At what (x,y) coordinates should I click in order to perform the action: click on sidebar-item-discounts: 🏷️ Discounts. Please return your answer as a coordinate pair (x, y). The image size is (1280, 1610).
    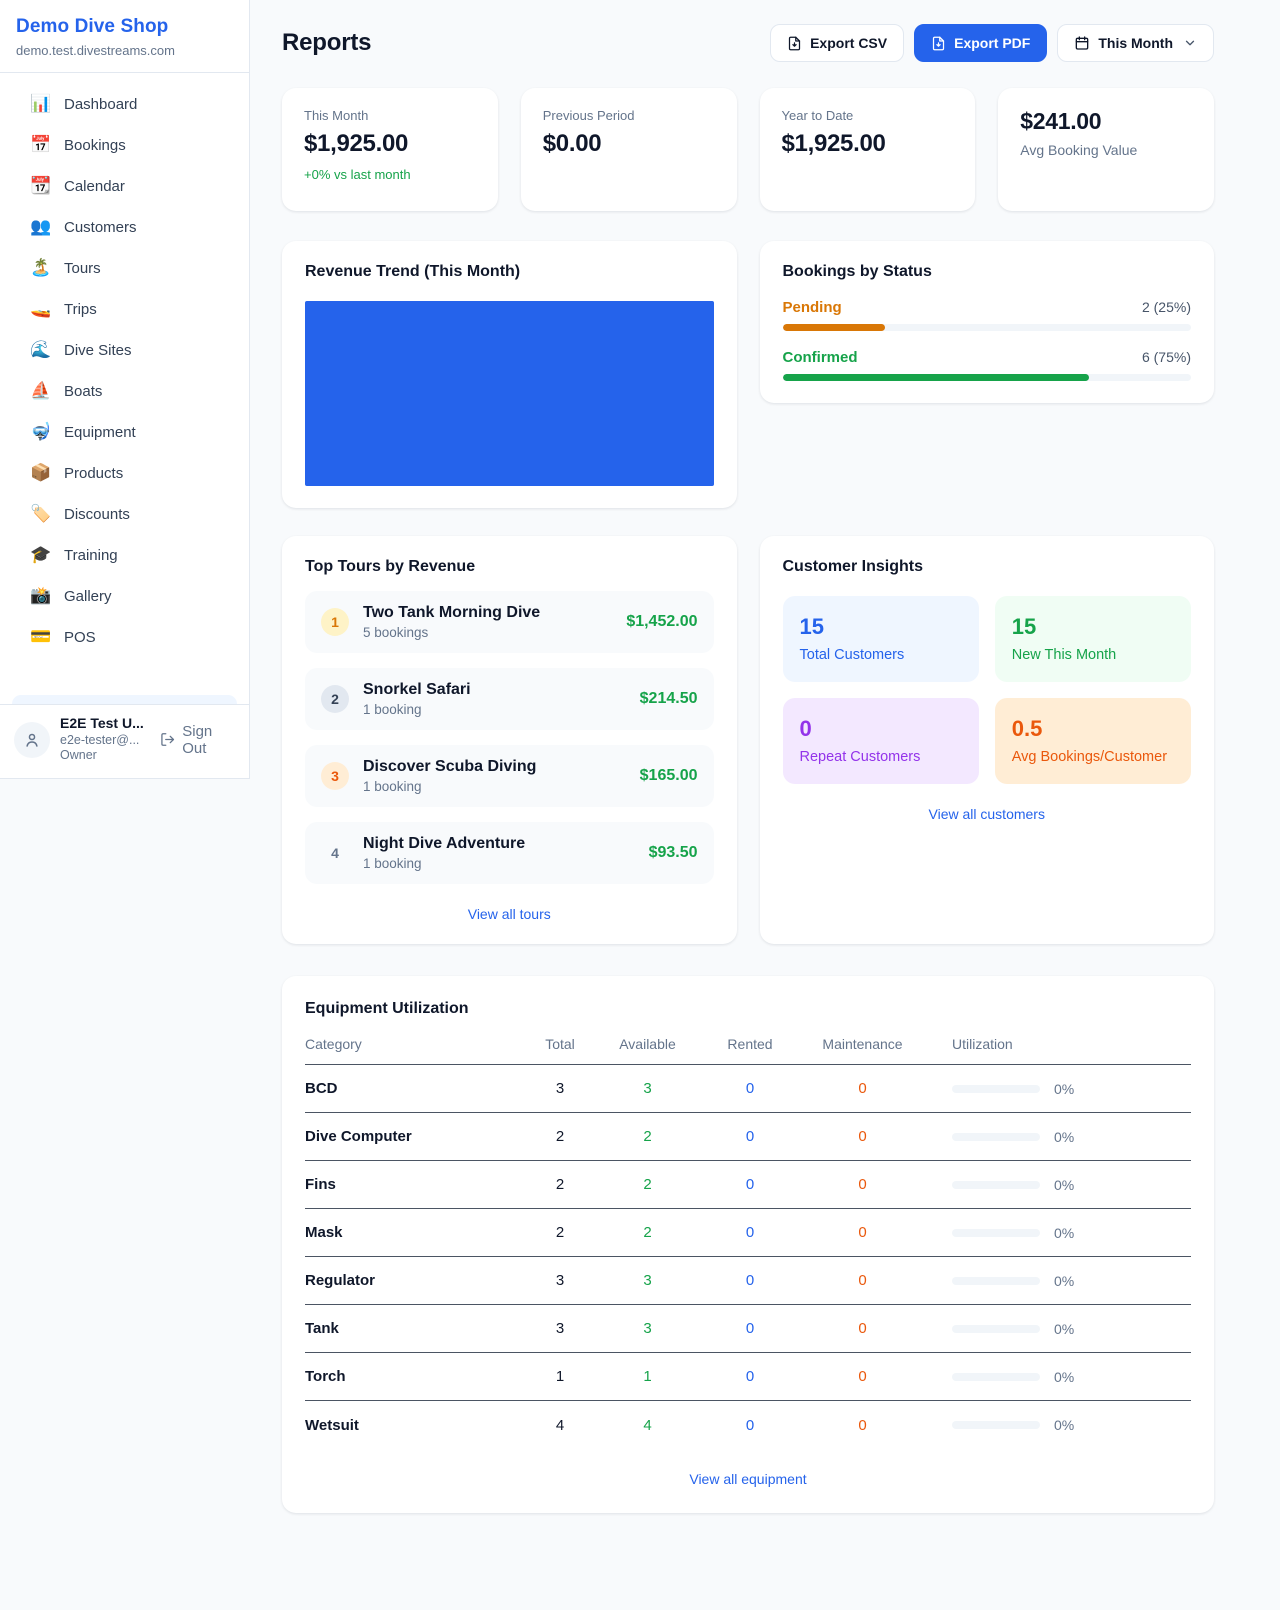
    Looking at the image, I should click on (124, 514).